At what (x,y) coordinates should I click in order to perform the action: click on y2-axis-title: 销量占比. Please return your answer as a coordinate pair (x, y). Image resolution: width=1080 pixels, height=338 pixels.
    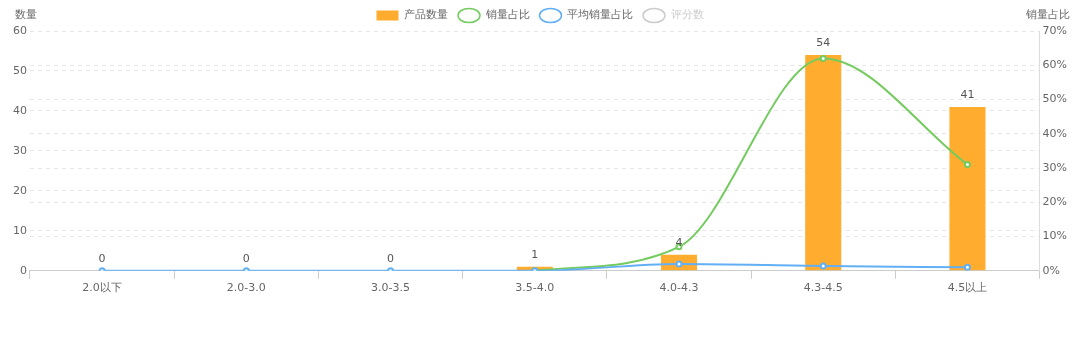
    Looking at the image, I should click on (1047, 14).